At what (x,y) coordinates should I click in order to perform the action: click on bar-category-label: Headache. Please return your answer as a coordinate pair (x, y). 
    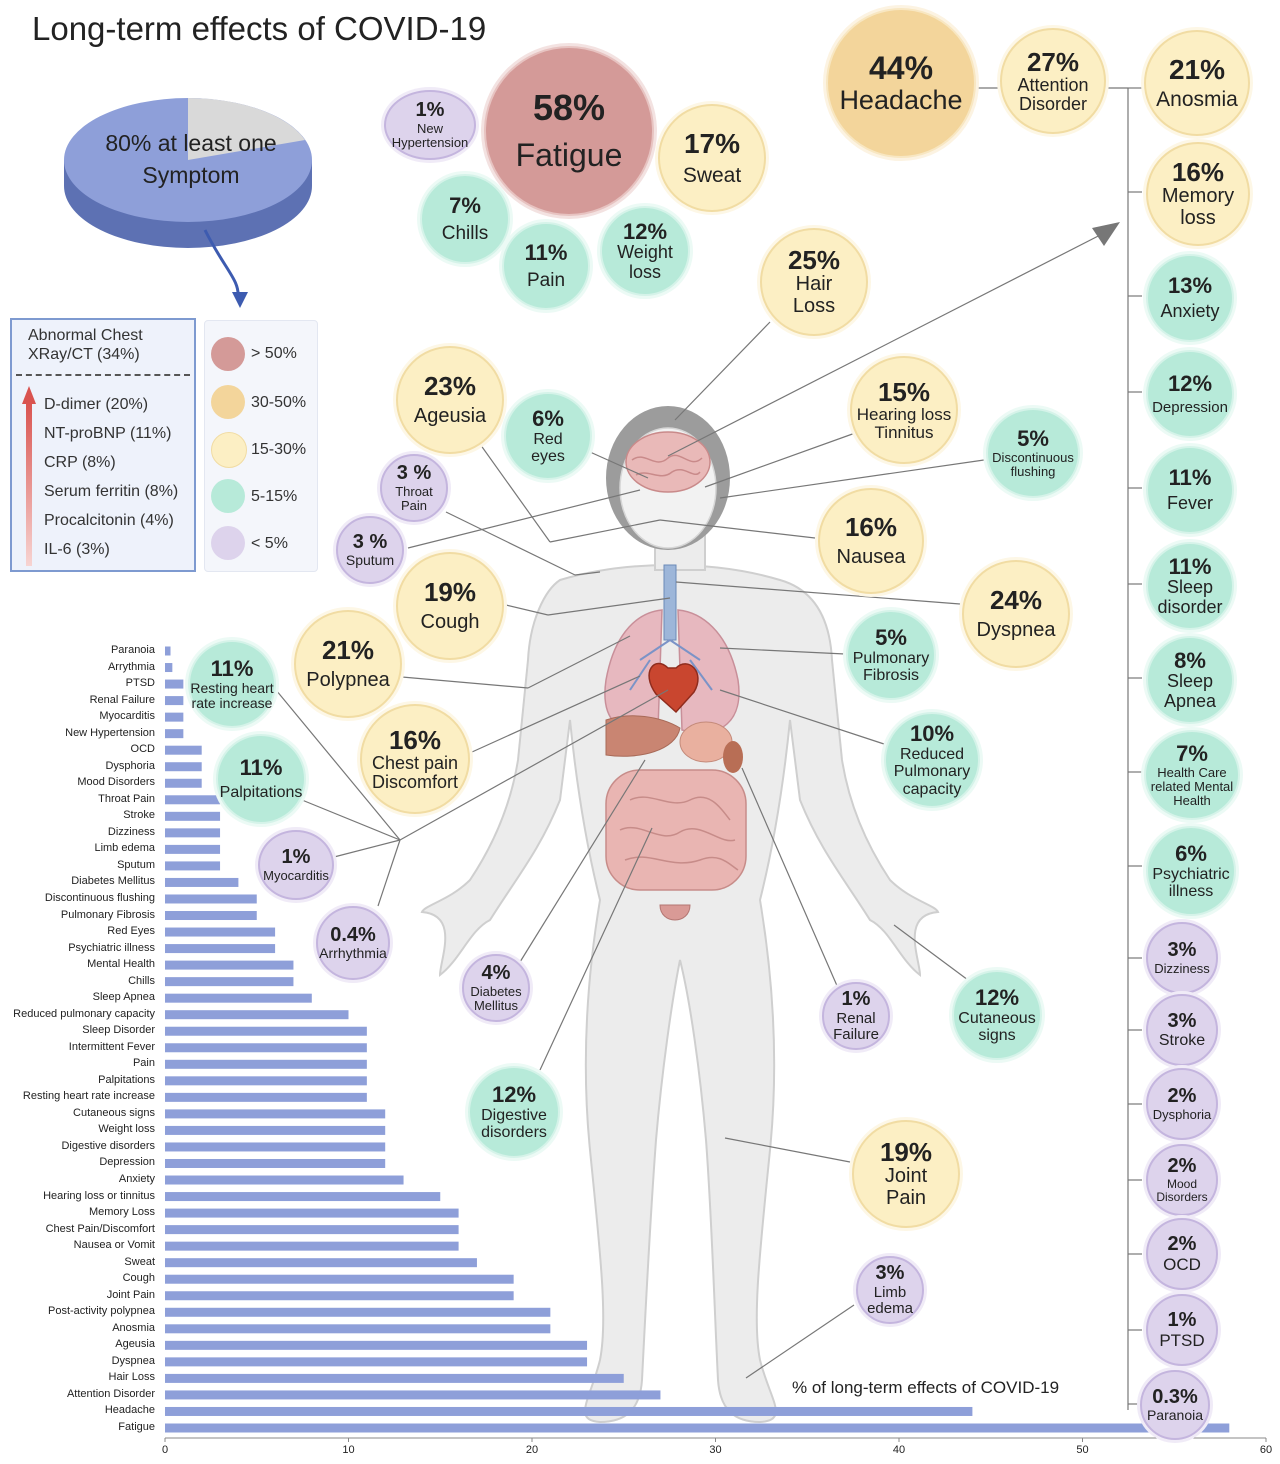
    Looking at the image, I should click on (129, 1410).